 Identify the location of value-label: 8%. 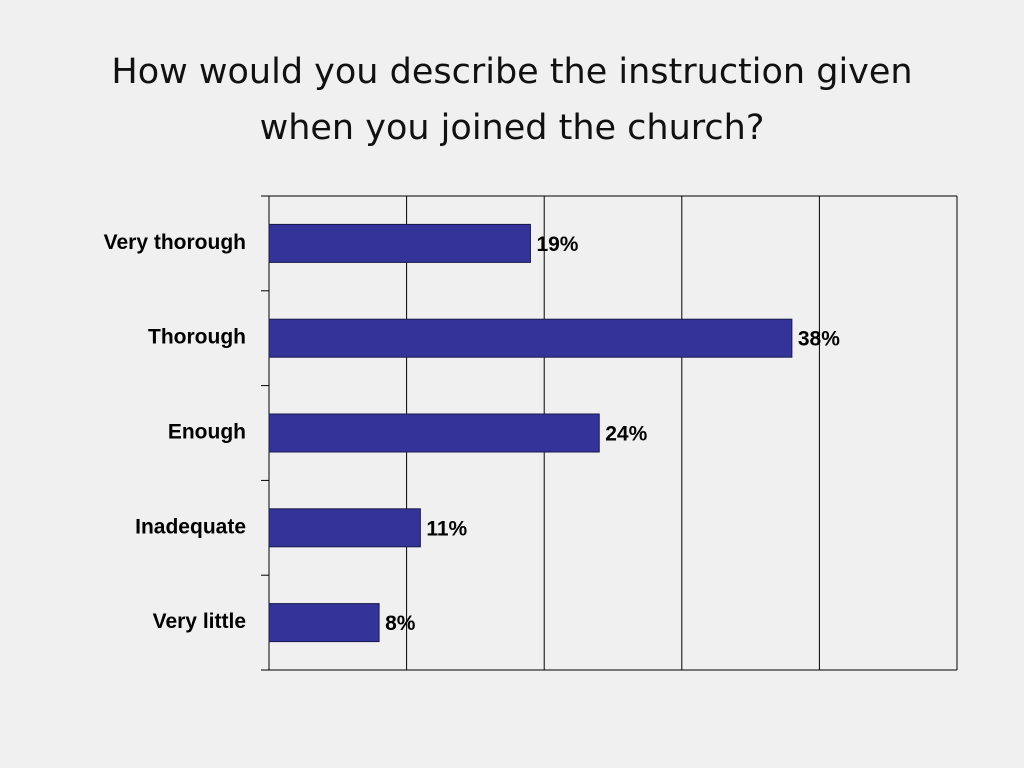
(400, 623).